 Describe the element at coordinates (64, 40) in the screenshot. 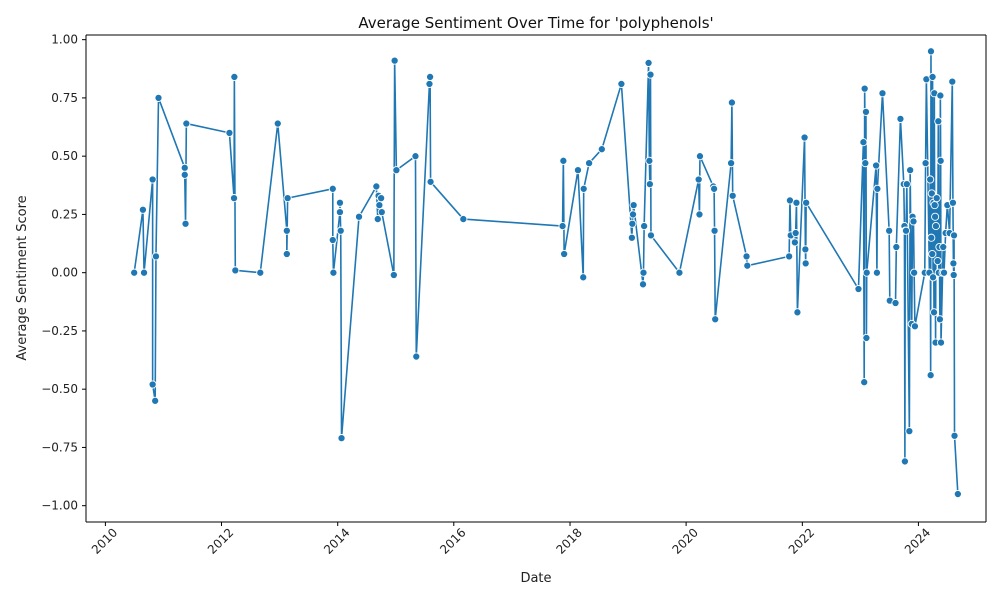

I see `y-tick-label: 1.00` at that location.